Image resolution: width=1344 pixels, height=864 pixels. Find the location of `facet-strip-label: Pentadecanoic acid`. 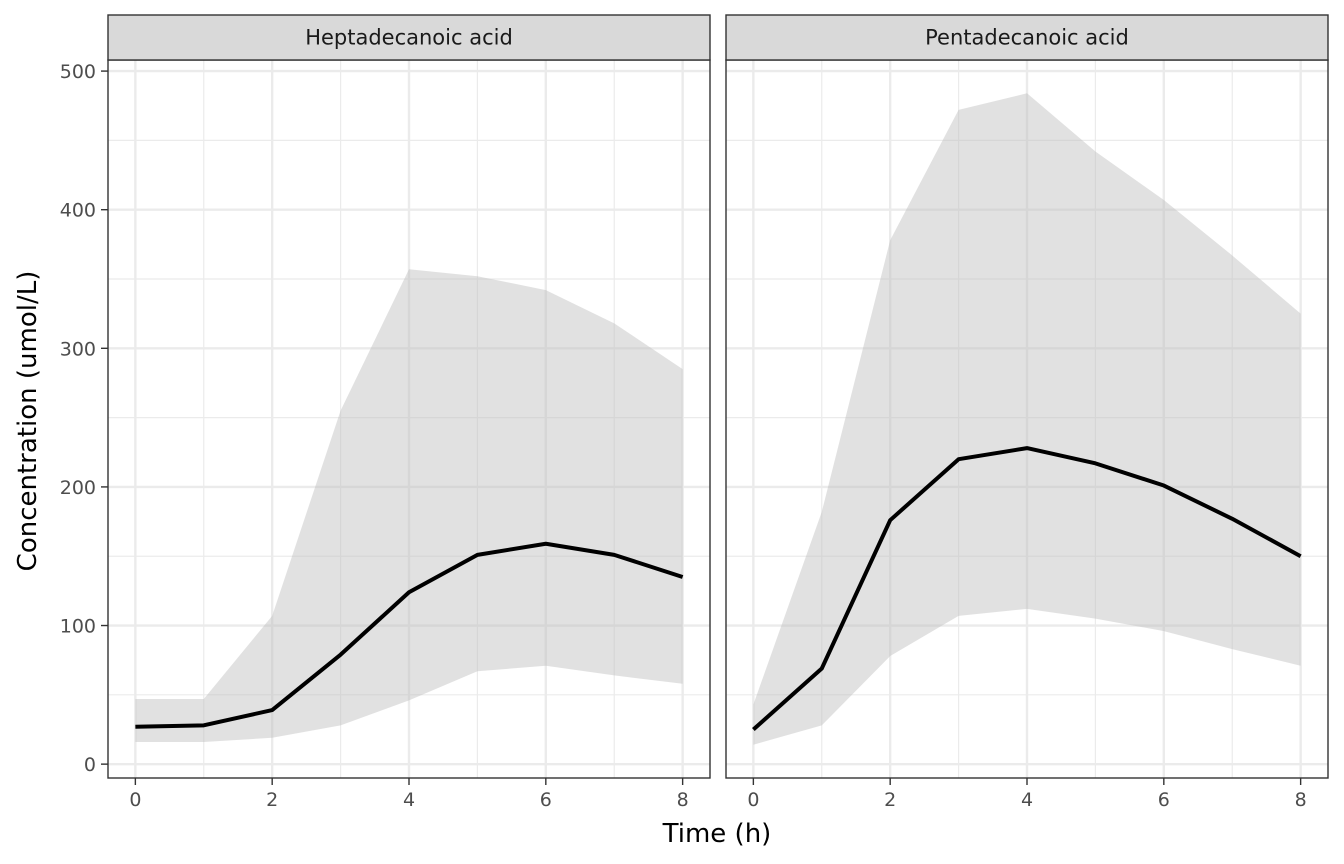

facet-strip-label: Pentadecanoic acid is located at coordinates (1027, 38).